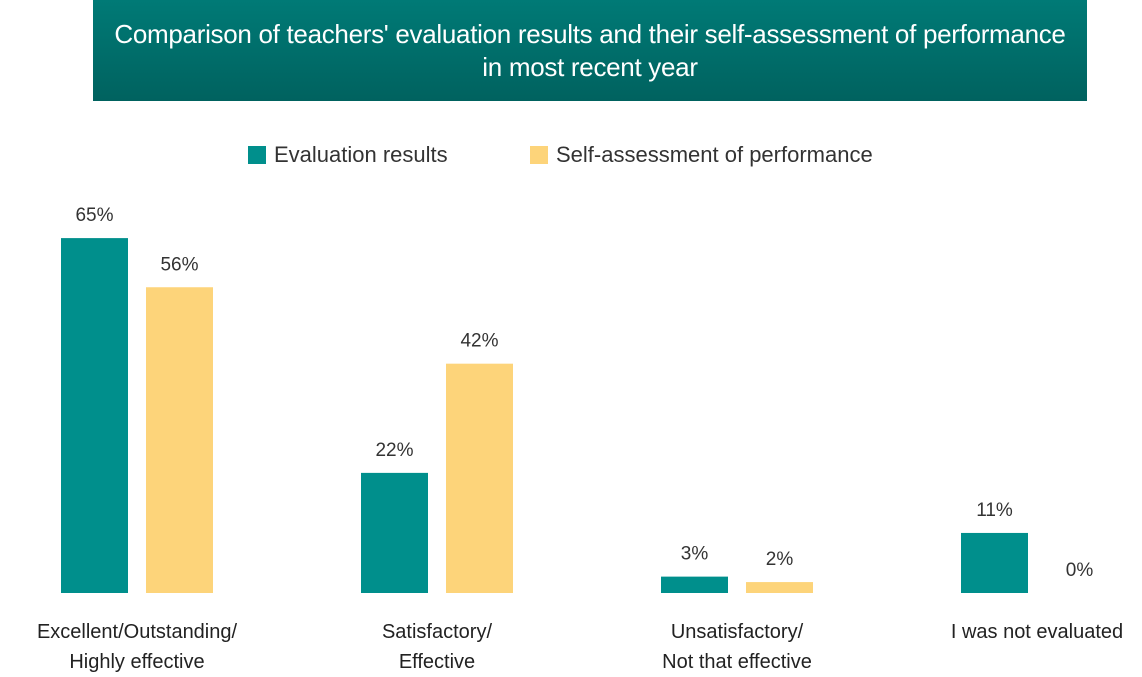 This screenshot has width=1142, height=677. I want to click on legend-label: Evaluation results, so click(361, 154).